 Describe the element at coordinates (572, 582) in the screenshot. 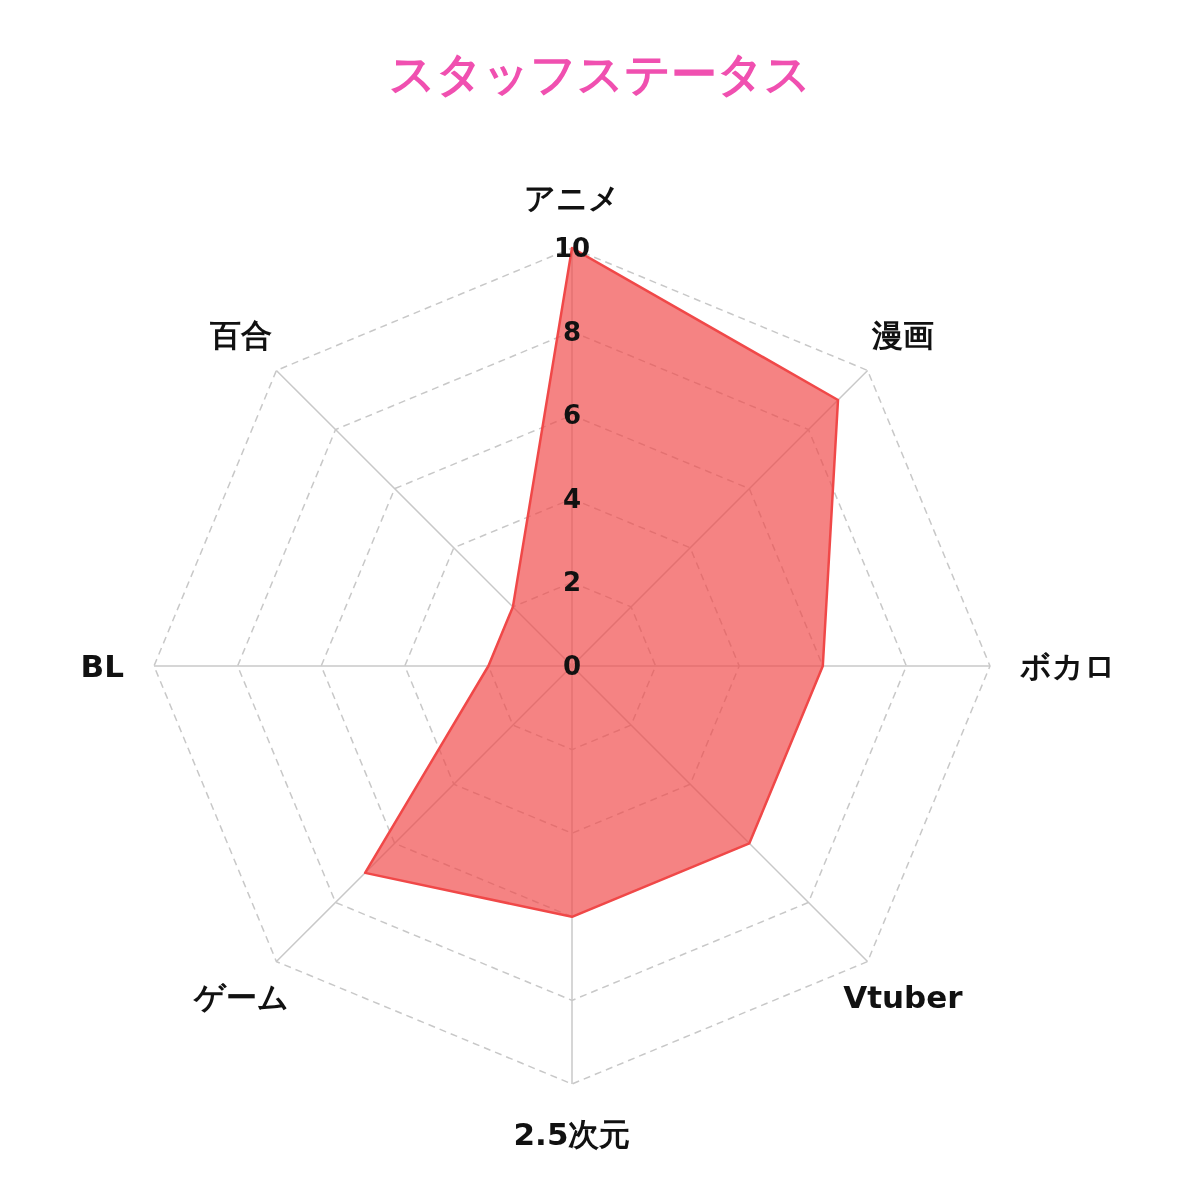

I see `y-tick-label: 2` at that location.